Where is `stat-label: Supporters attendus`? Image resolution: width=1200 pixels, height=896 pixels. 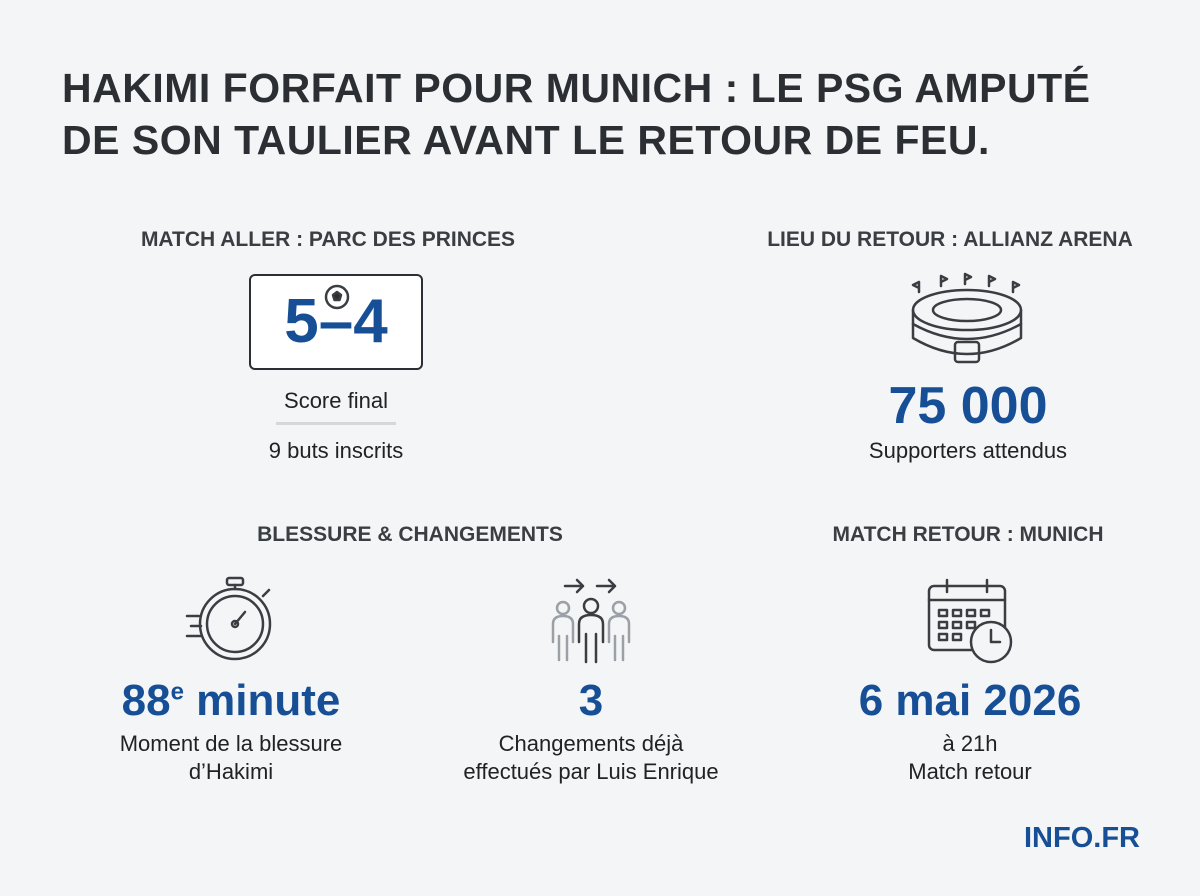
stat-label: Supporters attendus is located at coordinates (968, 450).